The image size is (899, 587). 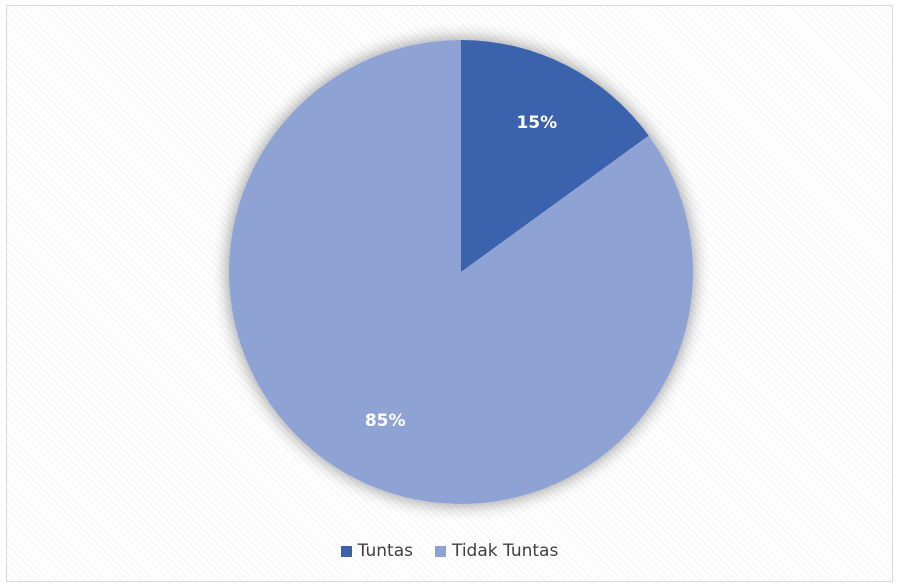 I want to click on pie-slice-tuntas, so click(x=555, y=156).